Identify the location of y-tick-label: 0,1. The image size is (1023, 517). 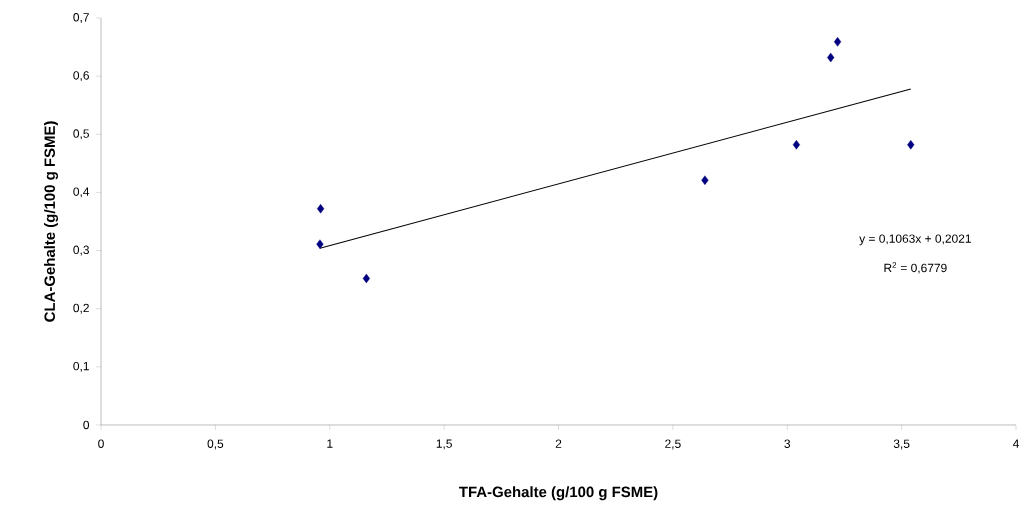
(81, 366).